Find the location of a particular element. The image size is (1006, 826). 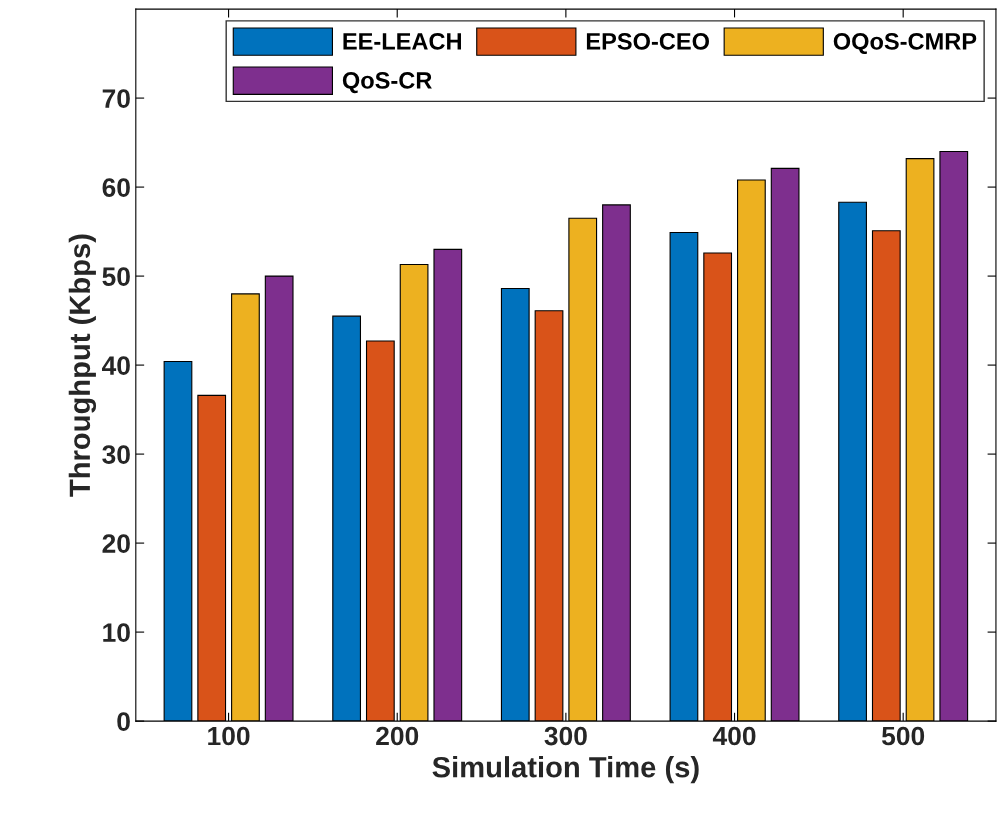

legend-label: EPSO-CEO is located at coordinates (647, 41).